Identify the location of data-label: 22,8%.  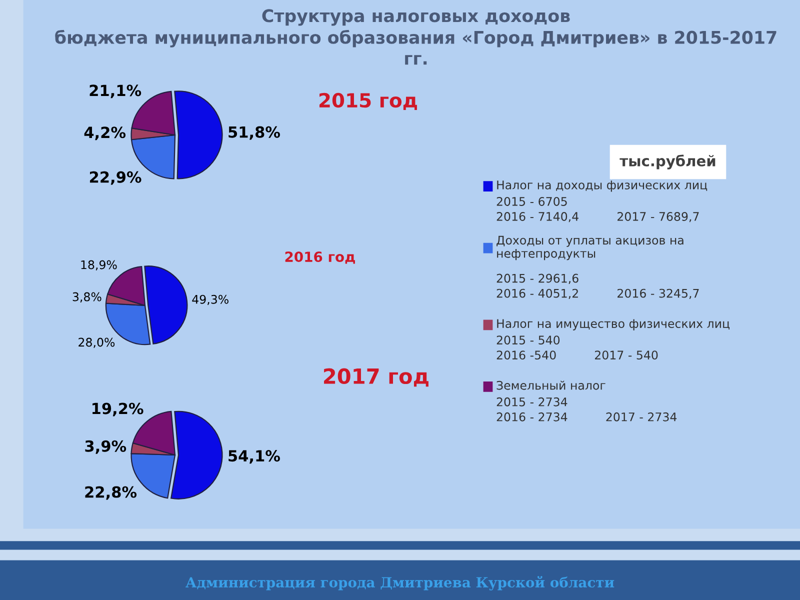
(111, 493).